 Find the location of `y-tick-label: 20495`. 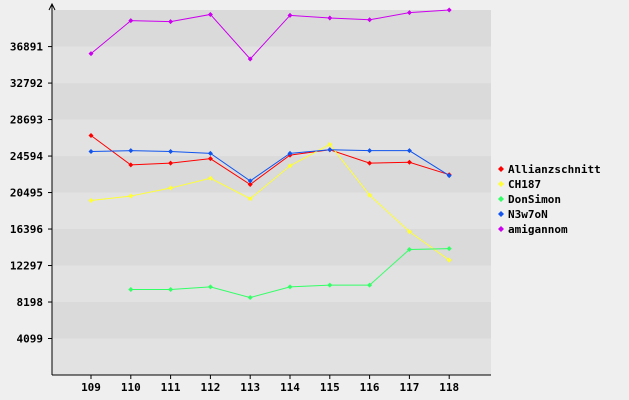

y-tick-label: 20495 is located at coordinates (26, 193).